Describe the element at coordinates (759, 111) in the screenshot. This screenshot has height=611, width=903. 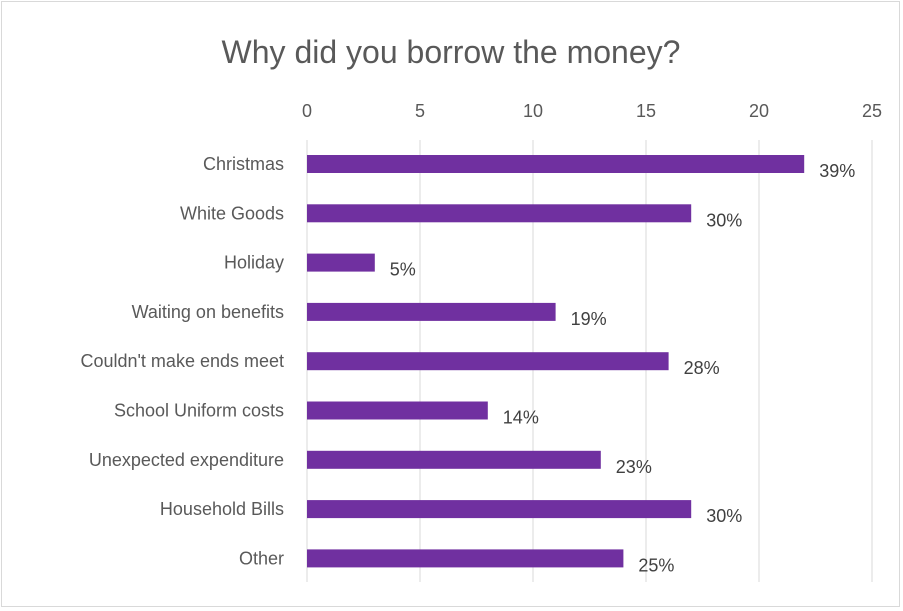
I see `x-tick-label: 20` at that location.